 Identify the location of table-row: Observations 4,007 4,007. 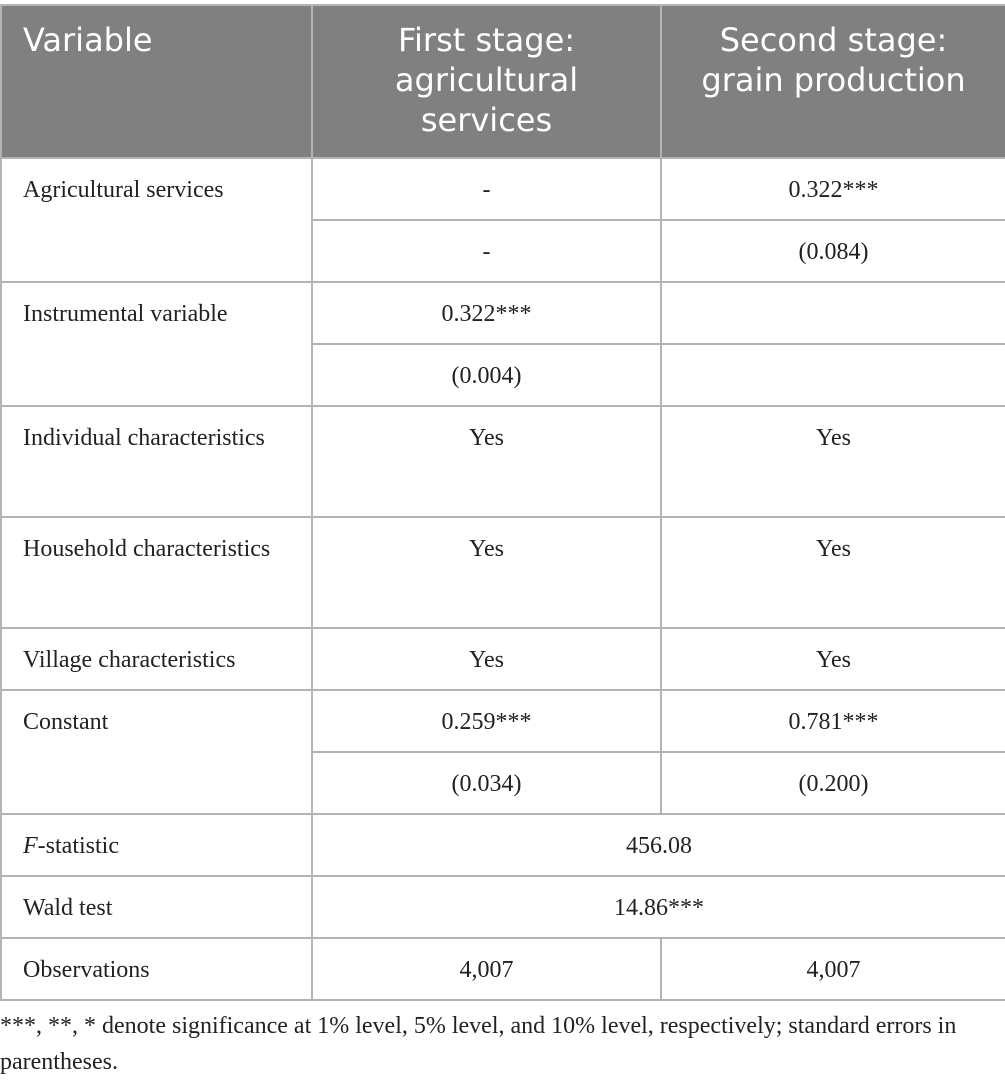
(502, 969).